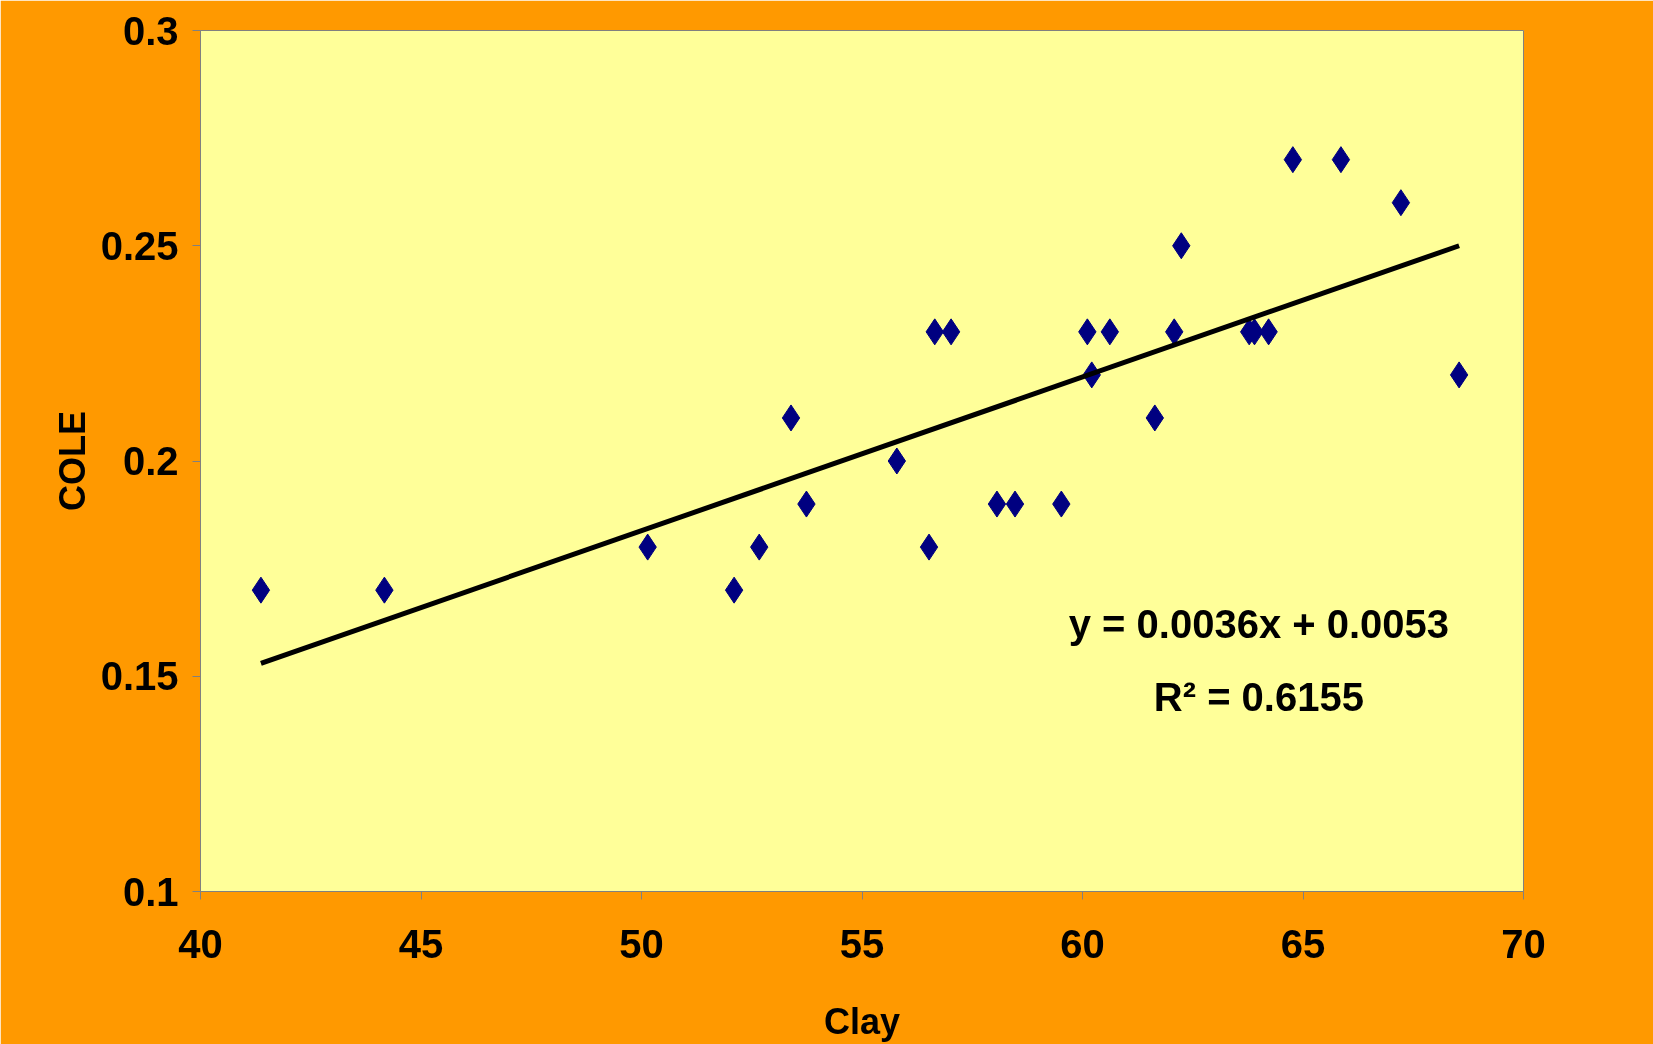 Image resolution: width=1653 pixels, height=1044 pixels. I want to click on y-tick-label: 0.15, so click(139, 676).